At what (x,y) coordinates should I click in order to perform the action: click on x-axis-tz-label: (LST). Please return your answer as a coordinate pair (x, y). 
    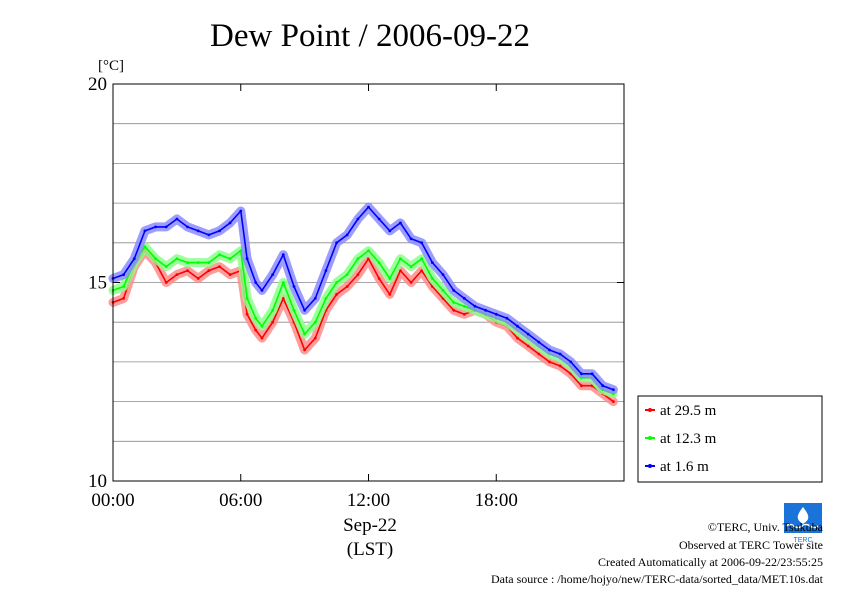
    Looking at the image, I should click on (370, 549).